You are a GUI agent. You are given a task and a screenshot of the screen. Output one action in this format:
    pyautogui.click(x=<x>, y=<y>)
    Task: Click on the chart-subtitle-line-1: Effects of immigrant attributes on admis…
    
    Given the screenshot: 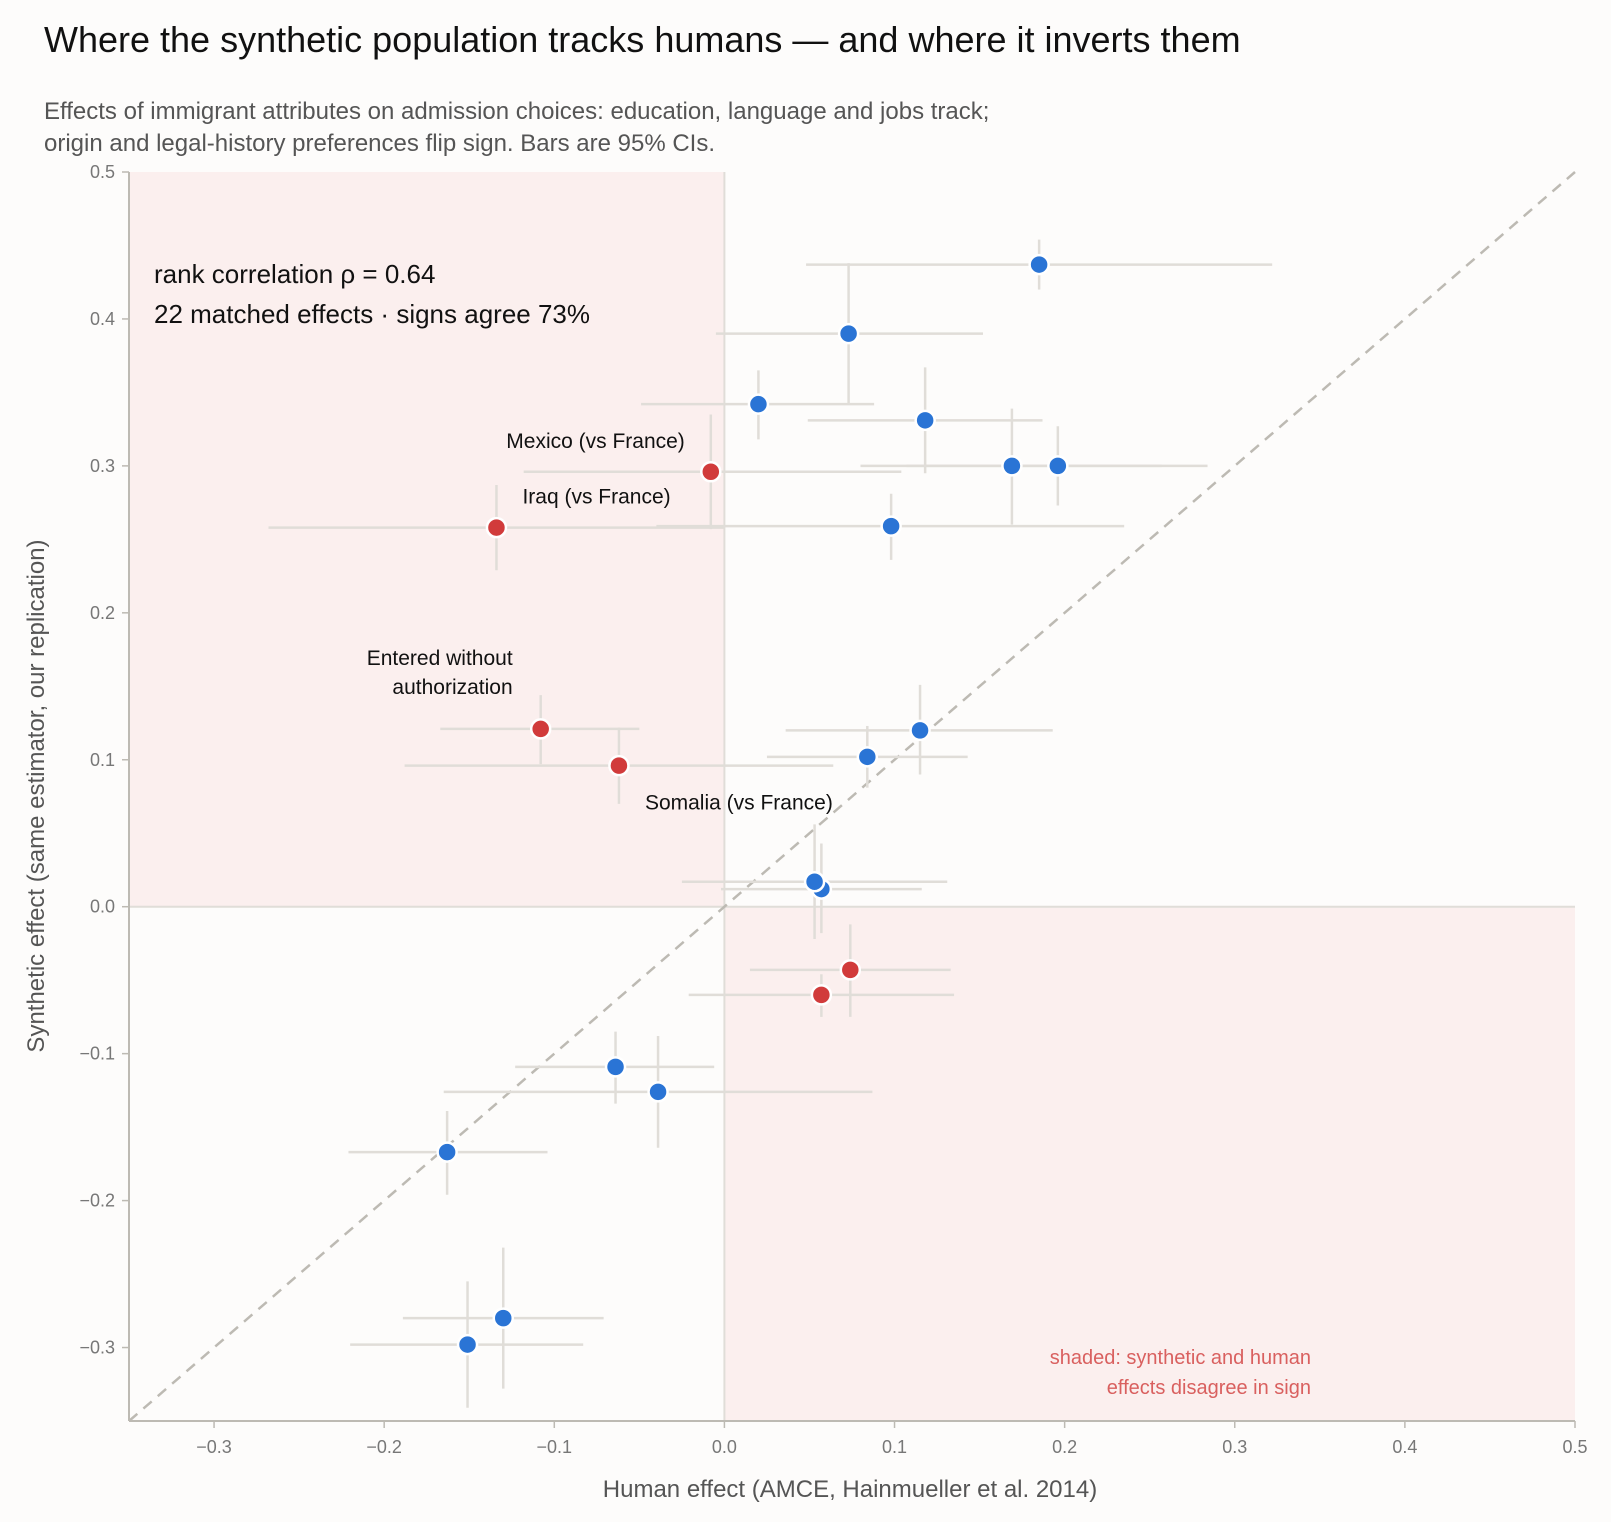 What is the action you would take?
    pyautogui.click(x=516, y=111)
    